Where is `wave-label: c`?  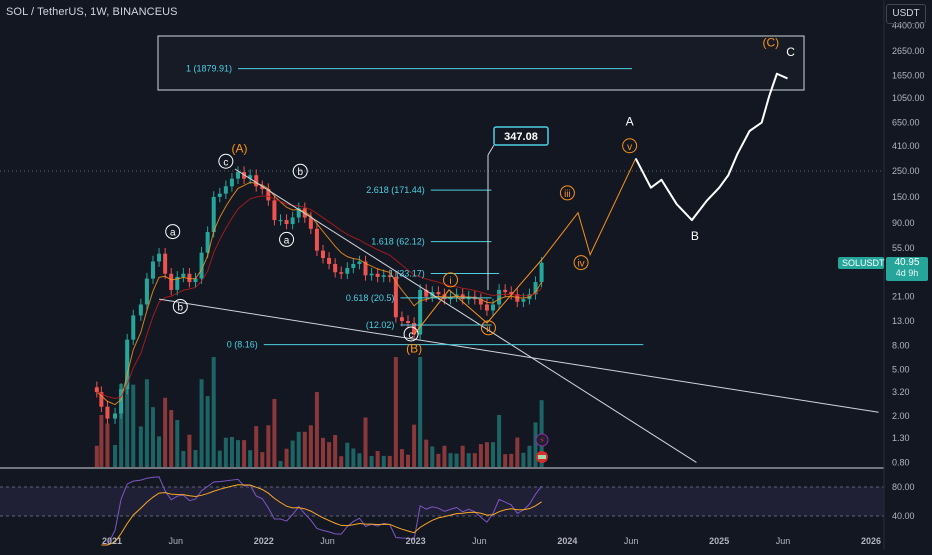
wave-label: c is located at coordinates (411, 334).